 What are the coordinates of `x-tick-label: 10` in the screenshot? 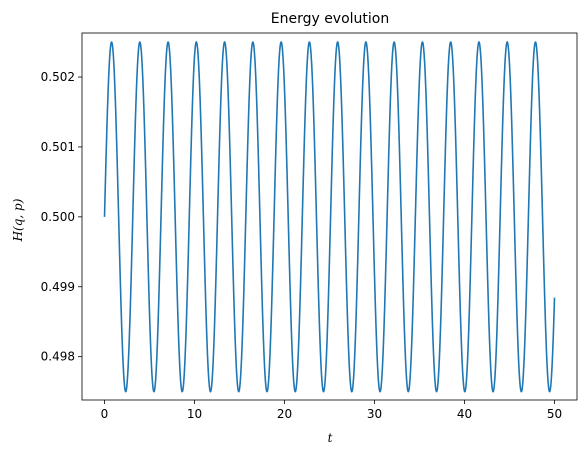 It's located at (194, 414).